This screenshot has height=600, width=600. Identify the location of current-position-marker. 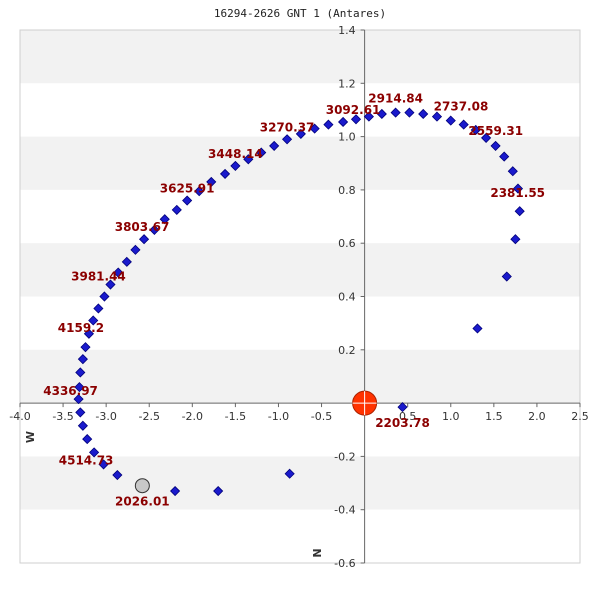
(142, 486).